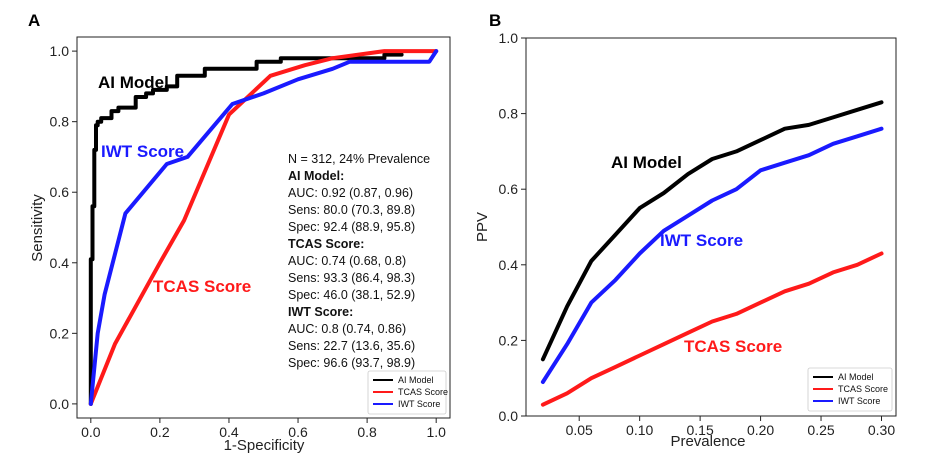 The image size is (931, 467). Describe the element at coordinates (229, 432) in the screenshot. I see `x-tick-label: 0.4` at that location.